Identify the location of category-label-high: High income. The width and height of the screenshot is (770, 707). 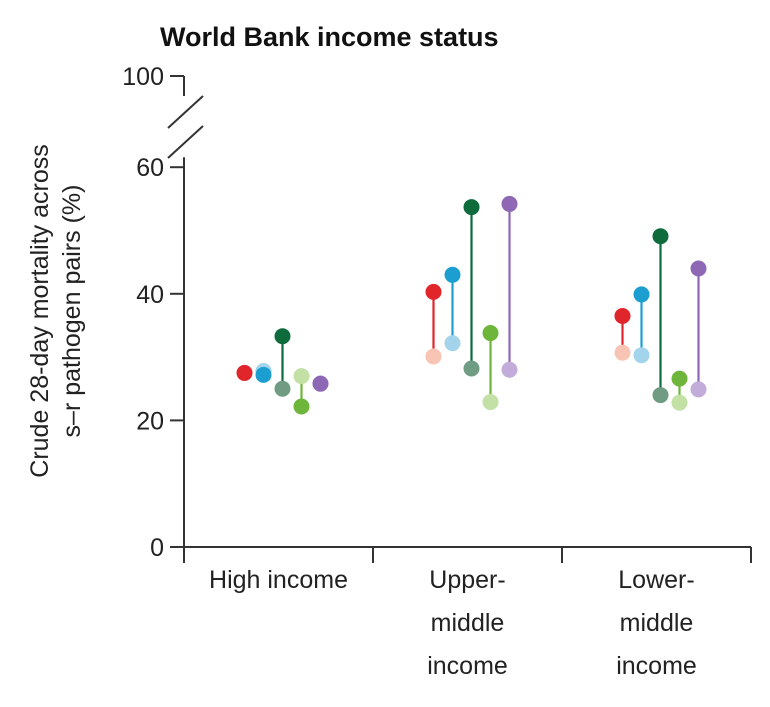
(278, 580).